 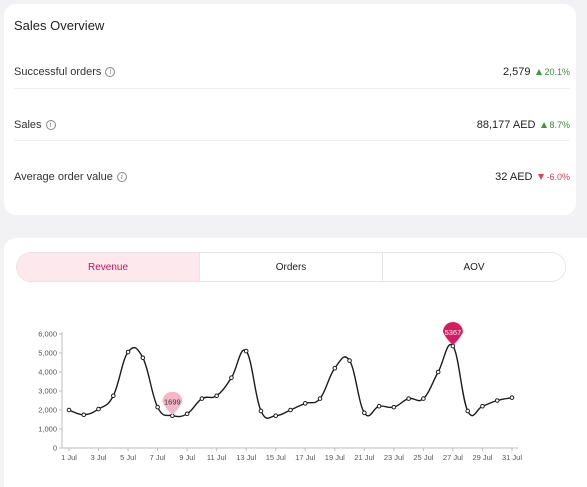 I want to click on y-tick-label: 2,000, so click(x=47, y=410).